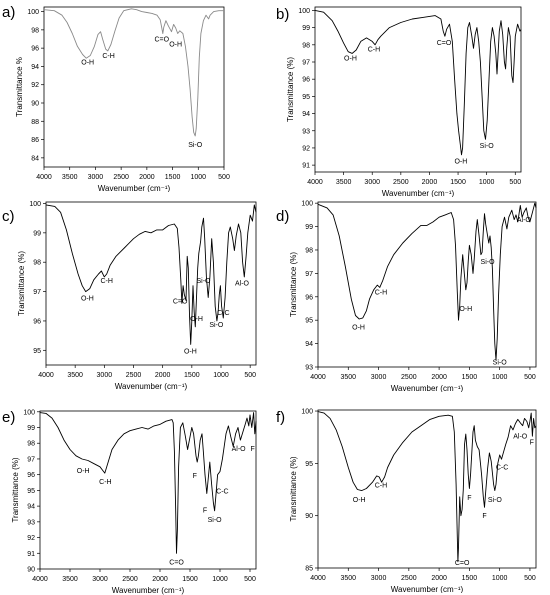  I want to click on y-tick-label: 85, so click(309, 569).